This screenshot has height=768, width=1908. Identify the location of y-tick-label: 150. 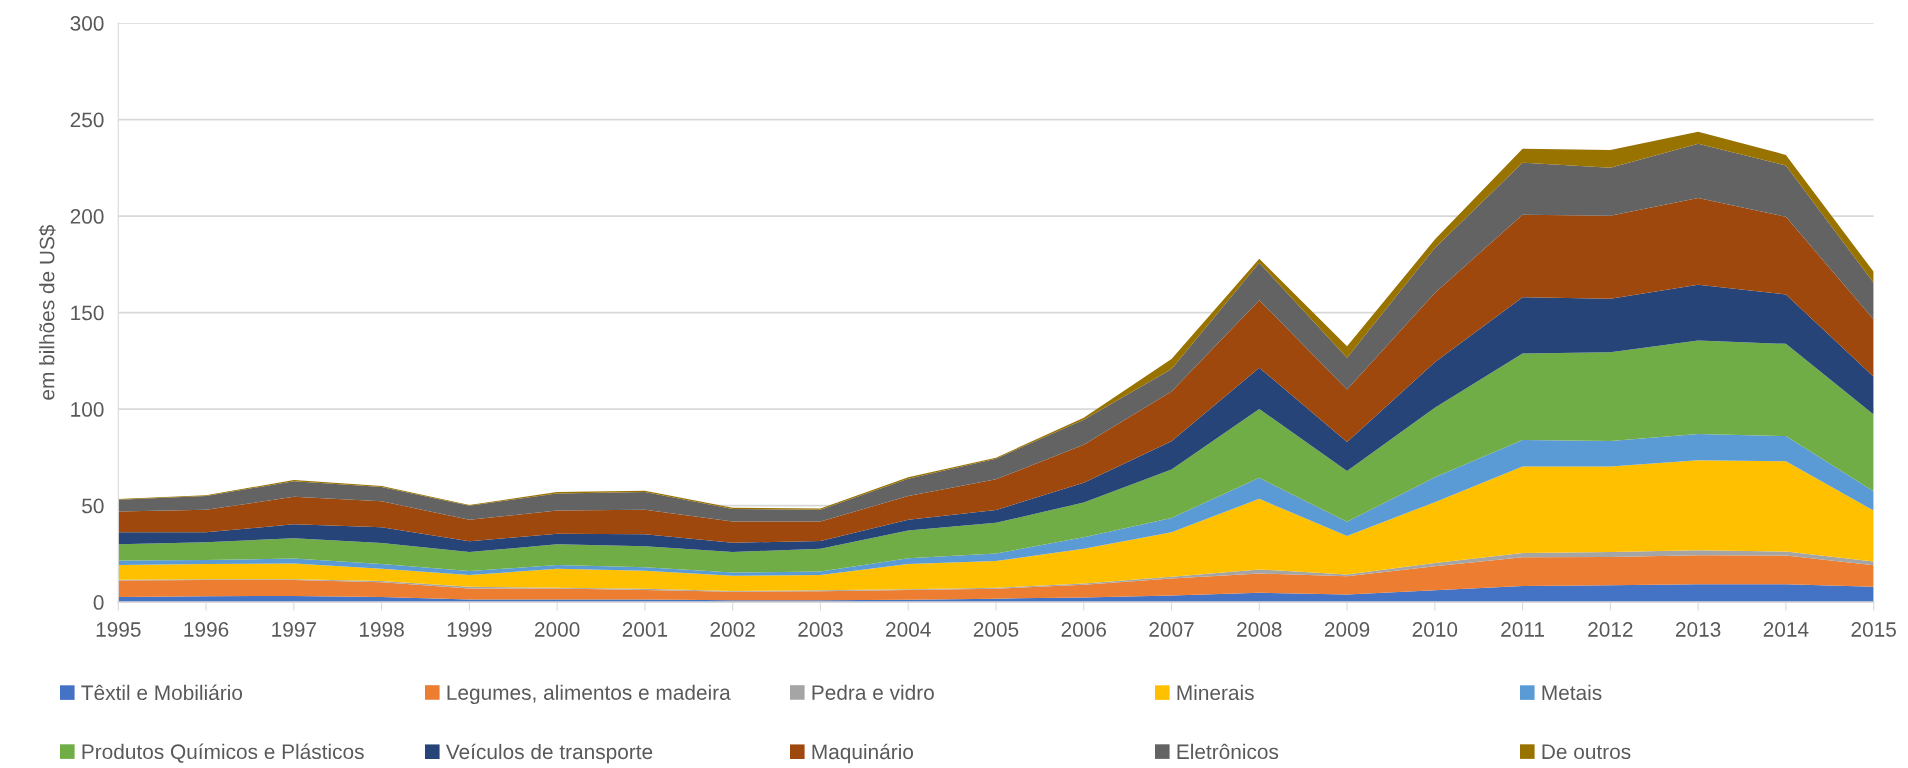
(87, 313).